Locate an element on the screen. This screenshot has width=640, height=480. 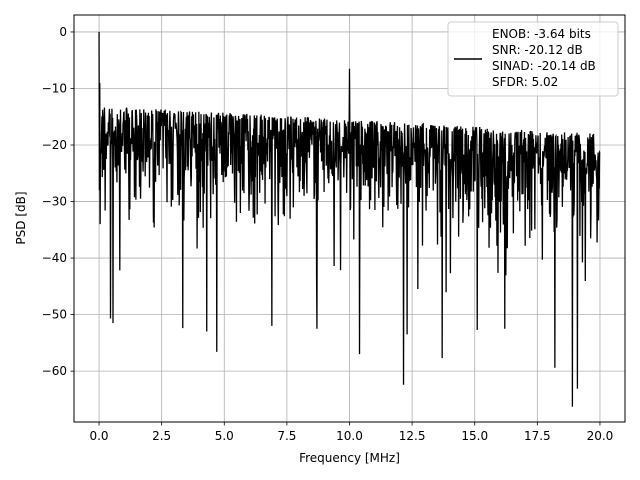
x-tick-label: 20.0 is located at coordinates (600, 436).